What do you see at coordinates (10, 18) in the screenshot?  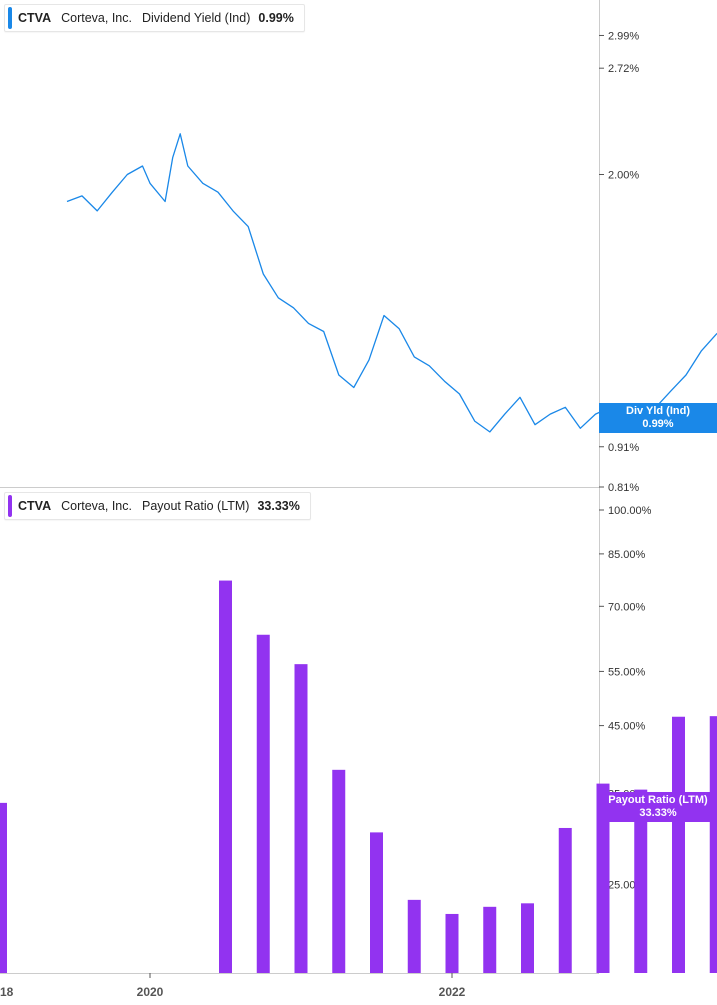 I see `yield-legend-swatch` at bounding box center [10, 18].